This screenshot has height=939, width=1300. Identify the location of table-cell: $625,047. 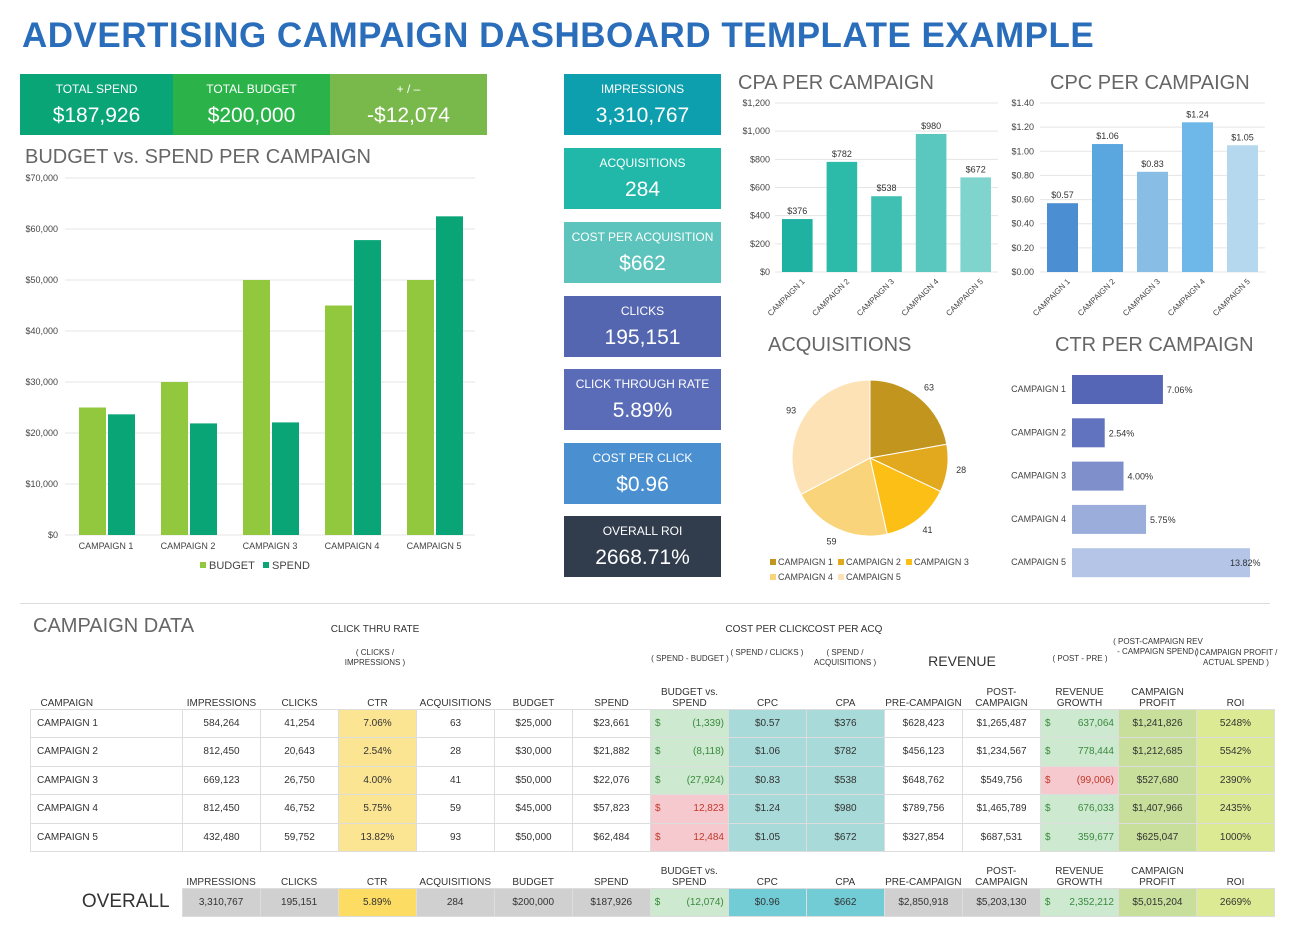
(1157, 837).